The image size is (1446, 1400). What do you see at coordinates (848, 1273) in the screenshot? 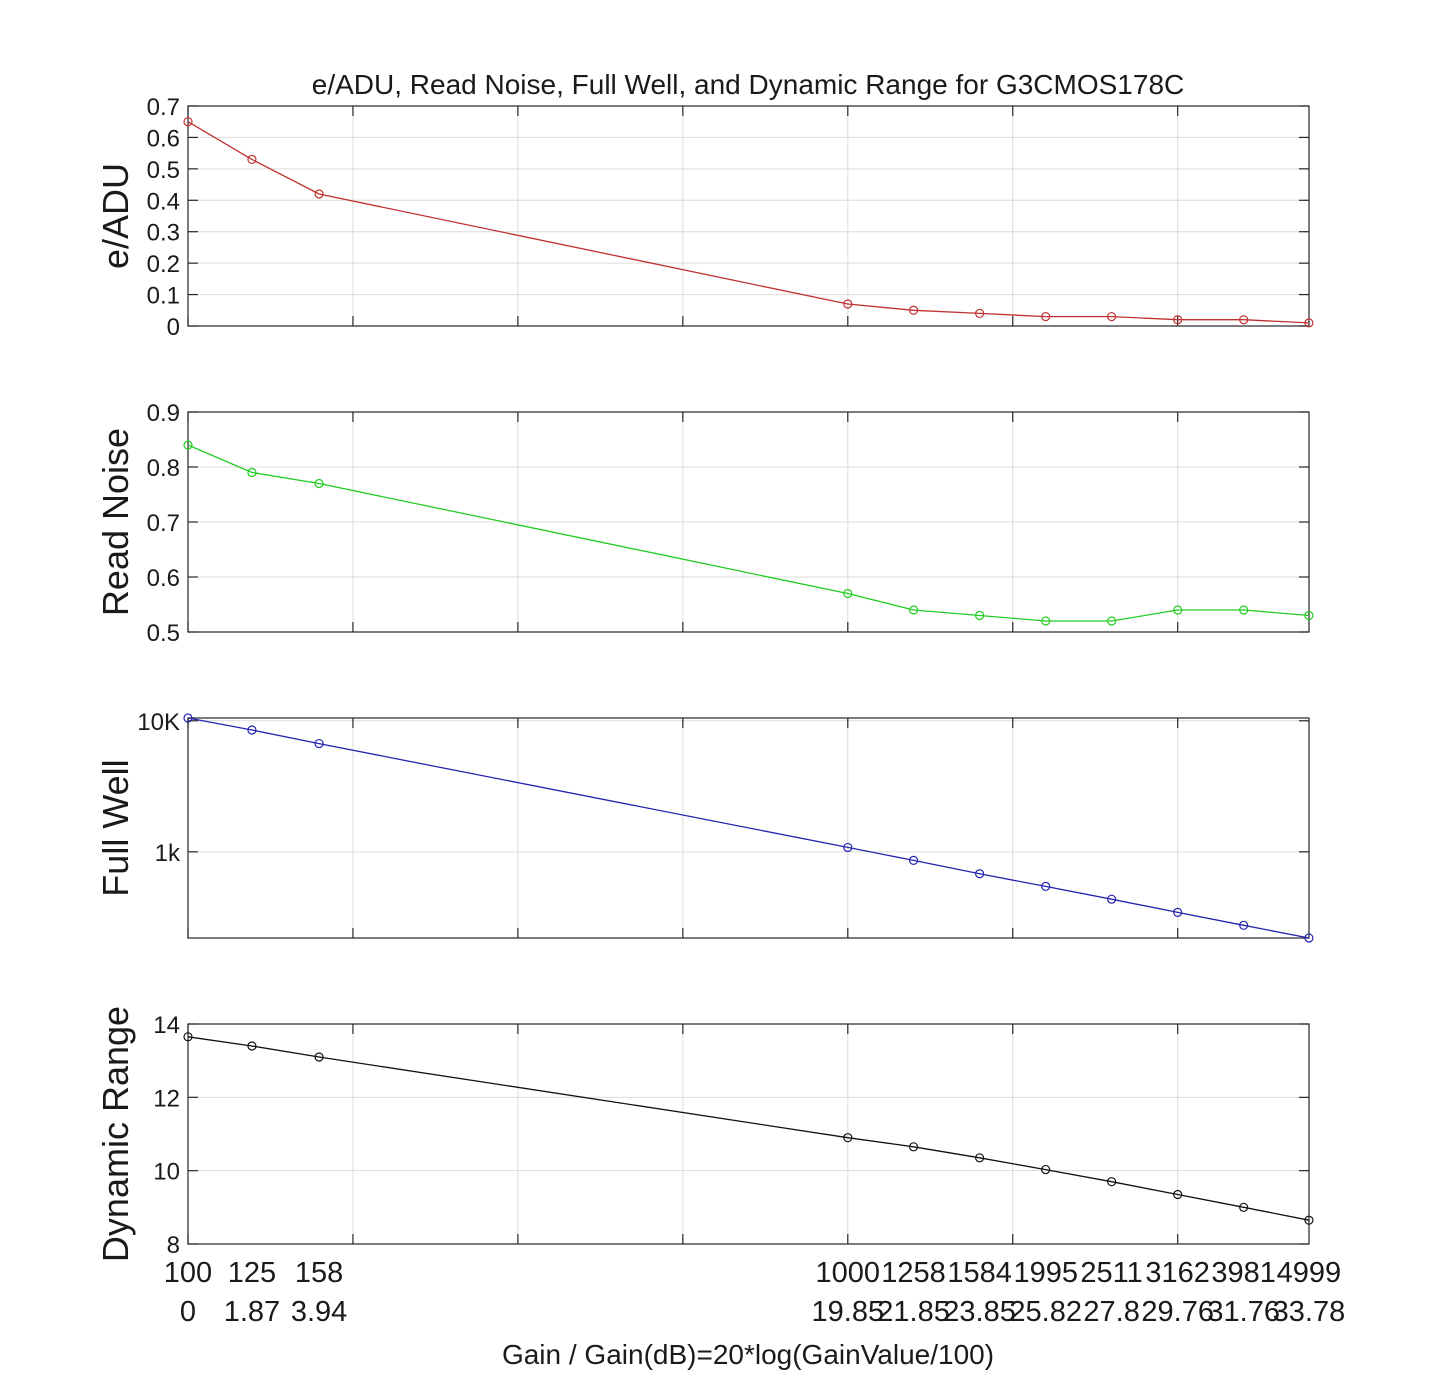
I see `x-tick-label-gain: 1000` at bounding box center [848, 1273].